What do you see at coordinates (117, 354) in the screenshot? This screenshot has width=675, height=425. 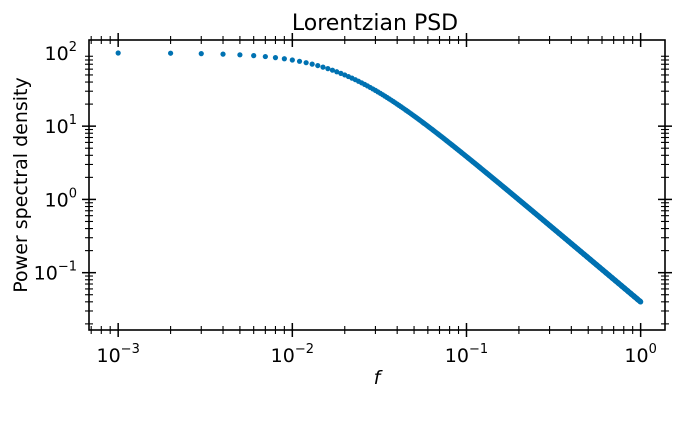 I see `x-tick-label: 10⁻³` at bounding box center [117, 354].